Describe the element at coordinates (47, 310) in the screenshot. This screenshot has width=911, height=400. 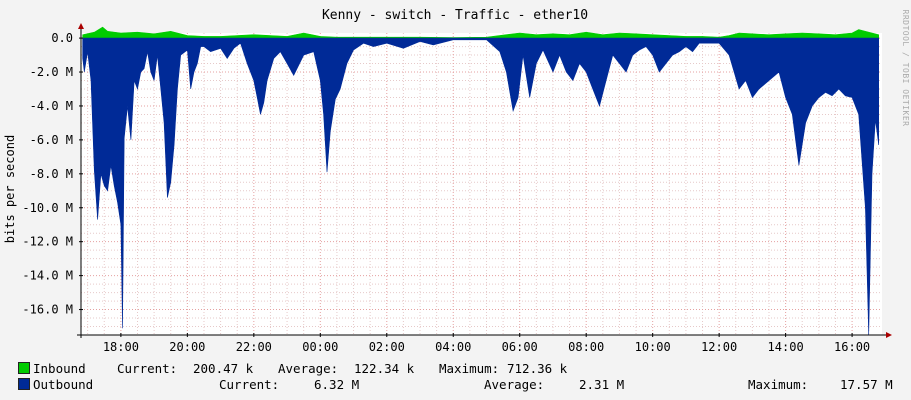
I see `y-tick-label: -16.0 M` at that location.